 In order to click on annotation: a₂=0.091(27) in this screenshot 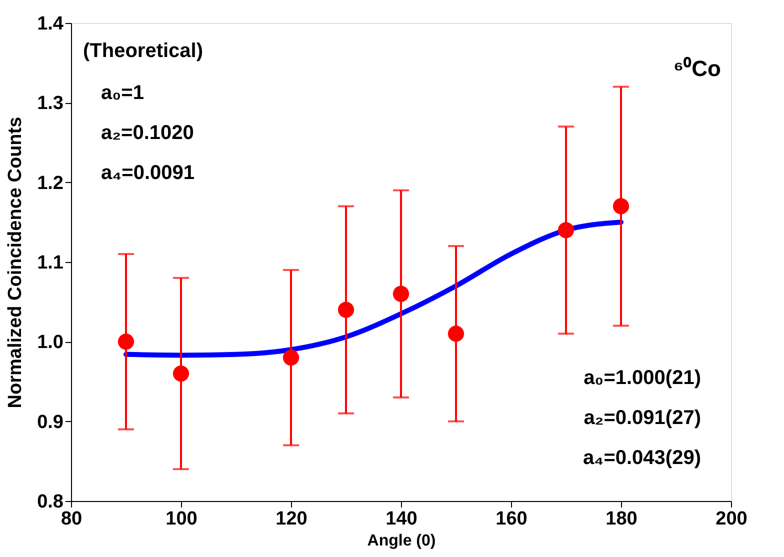, I will do `click(642, 418)`.